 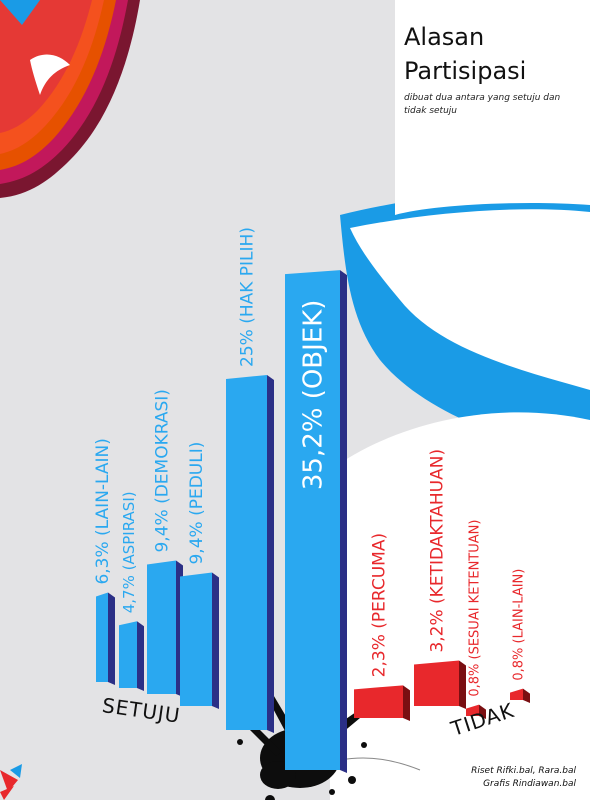 I want to click on page-title-line2: Partisipasi, so click(x=465, y=71).